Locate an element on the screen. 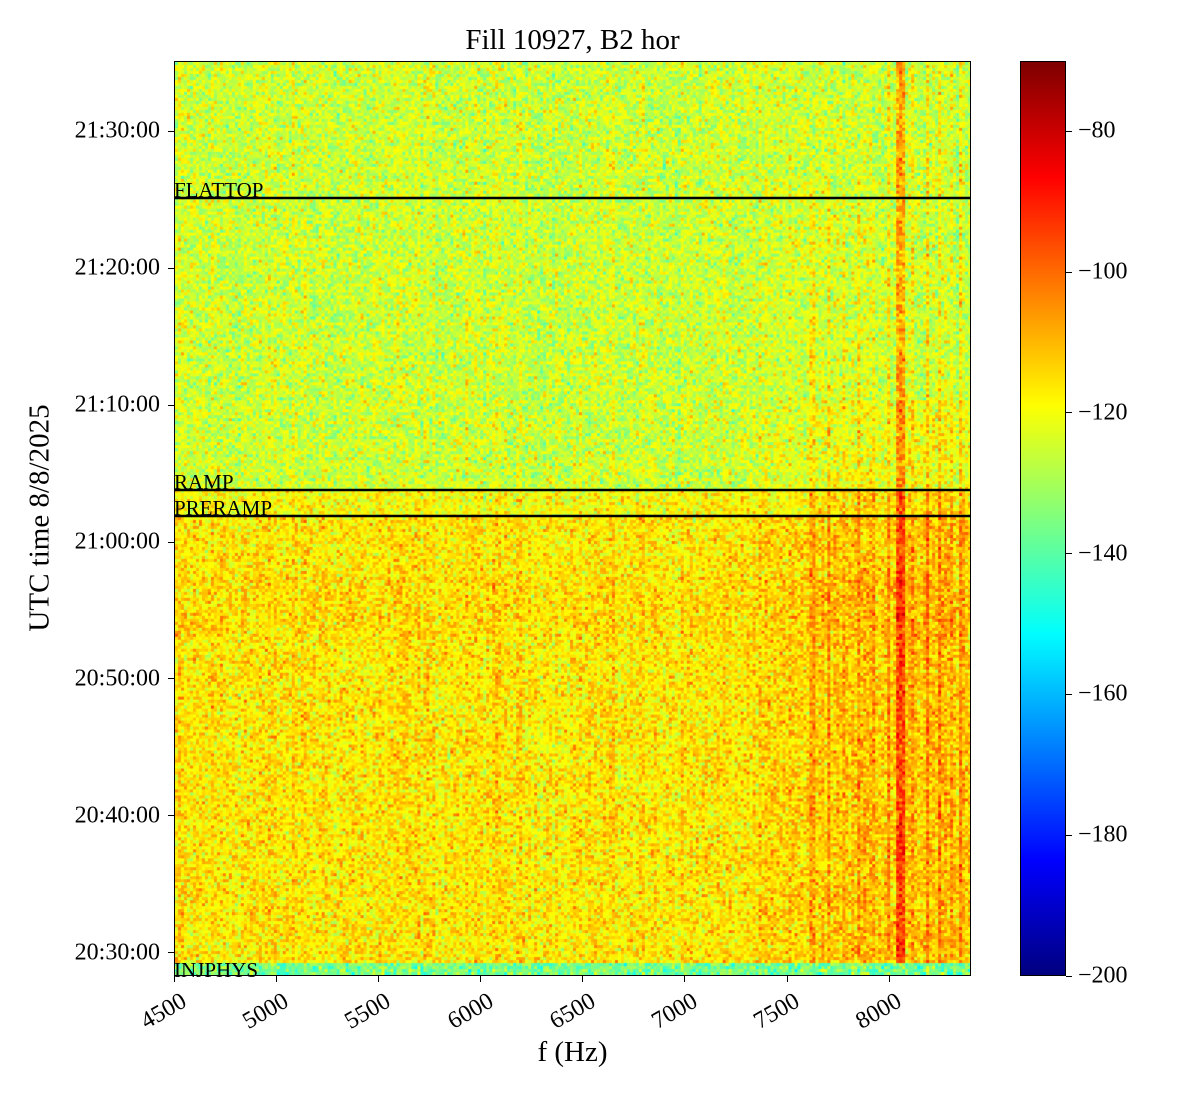 This screenshot has height=1100, width=1200. y-tick-label: 20:50:00 is located at coordinates (117, 678).